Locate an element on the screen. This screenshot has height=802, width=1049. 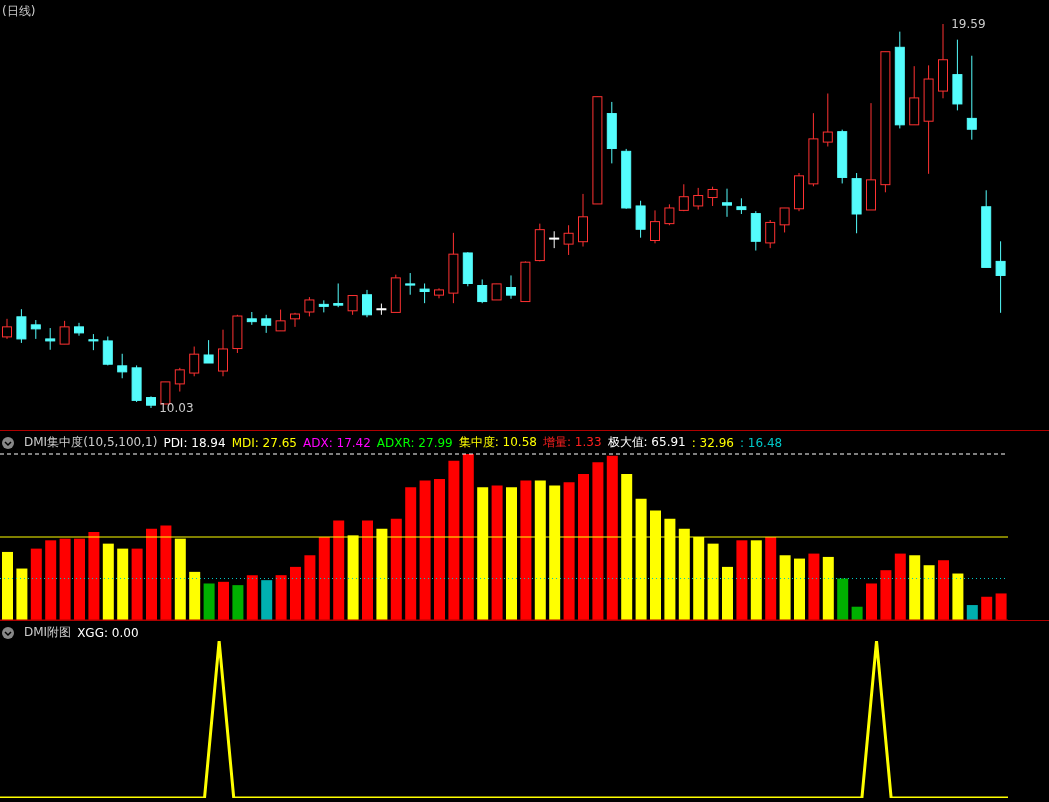
text: : 16.48 is located at coordinates (761, 442).